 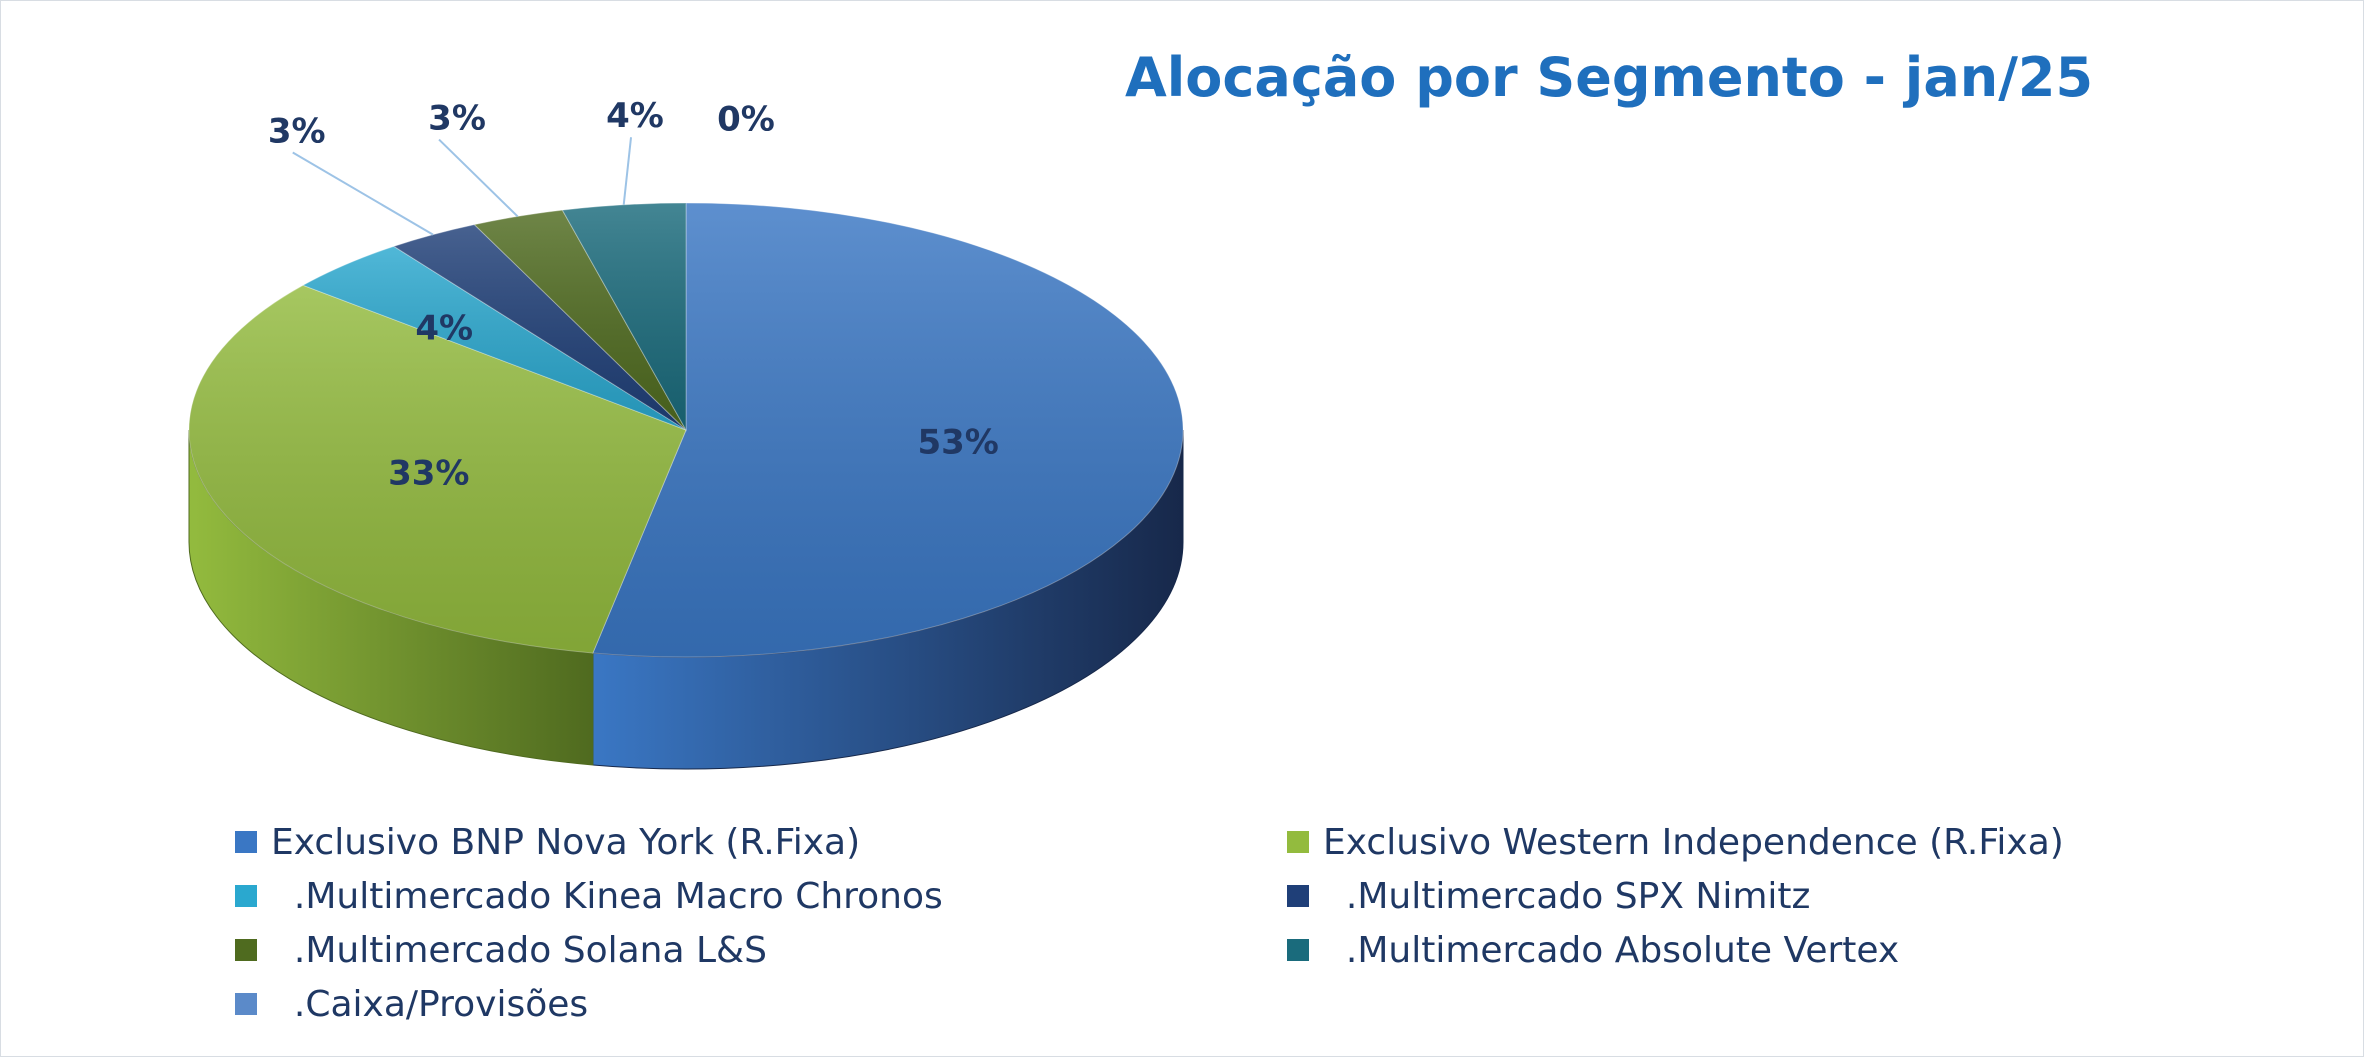 I want to click on legend-item: .Multimercado Absolute Vertex, so click(x=1711, y=950).